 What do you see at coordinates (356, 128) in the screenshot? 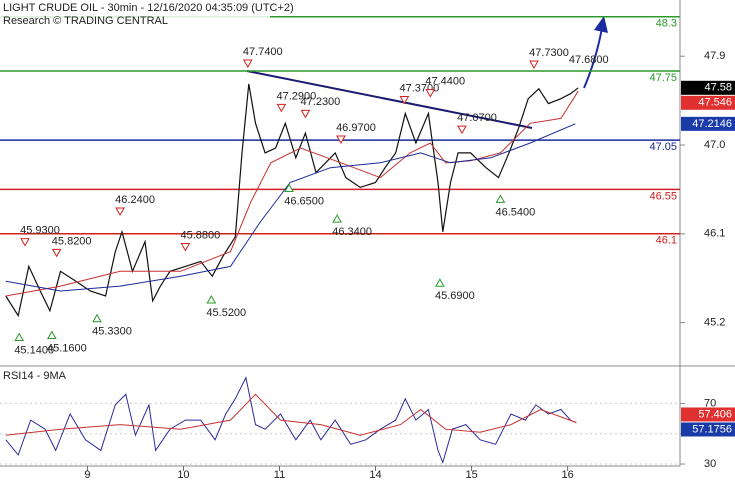
I see `high-label: 46.9700` at bounding box center [356, 128].